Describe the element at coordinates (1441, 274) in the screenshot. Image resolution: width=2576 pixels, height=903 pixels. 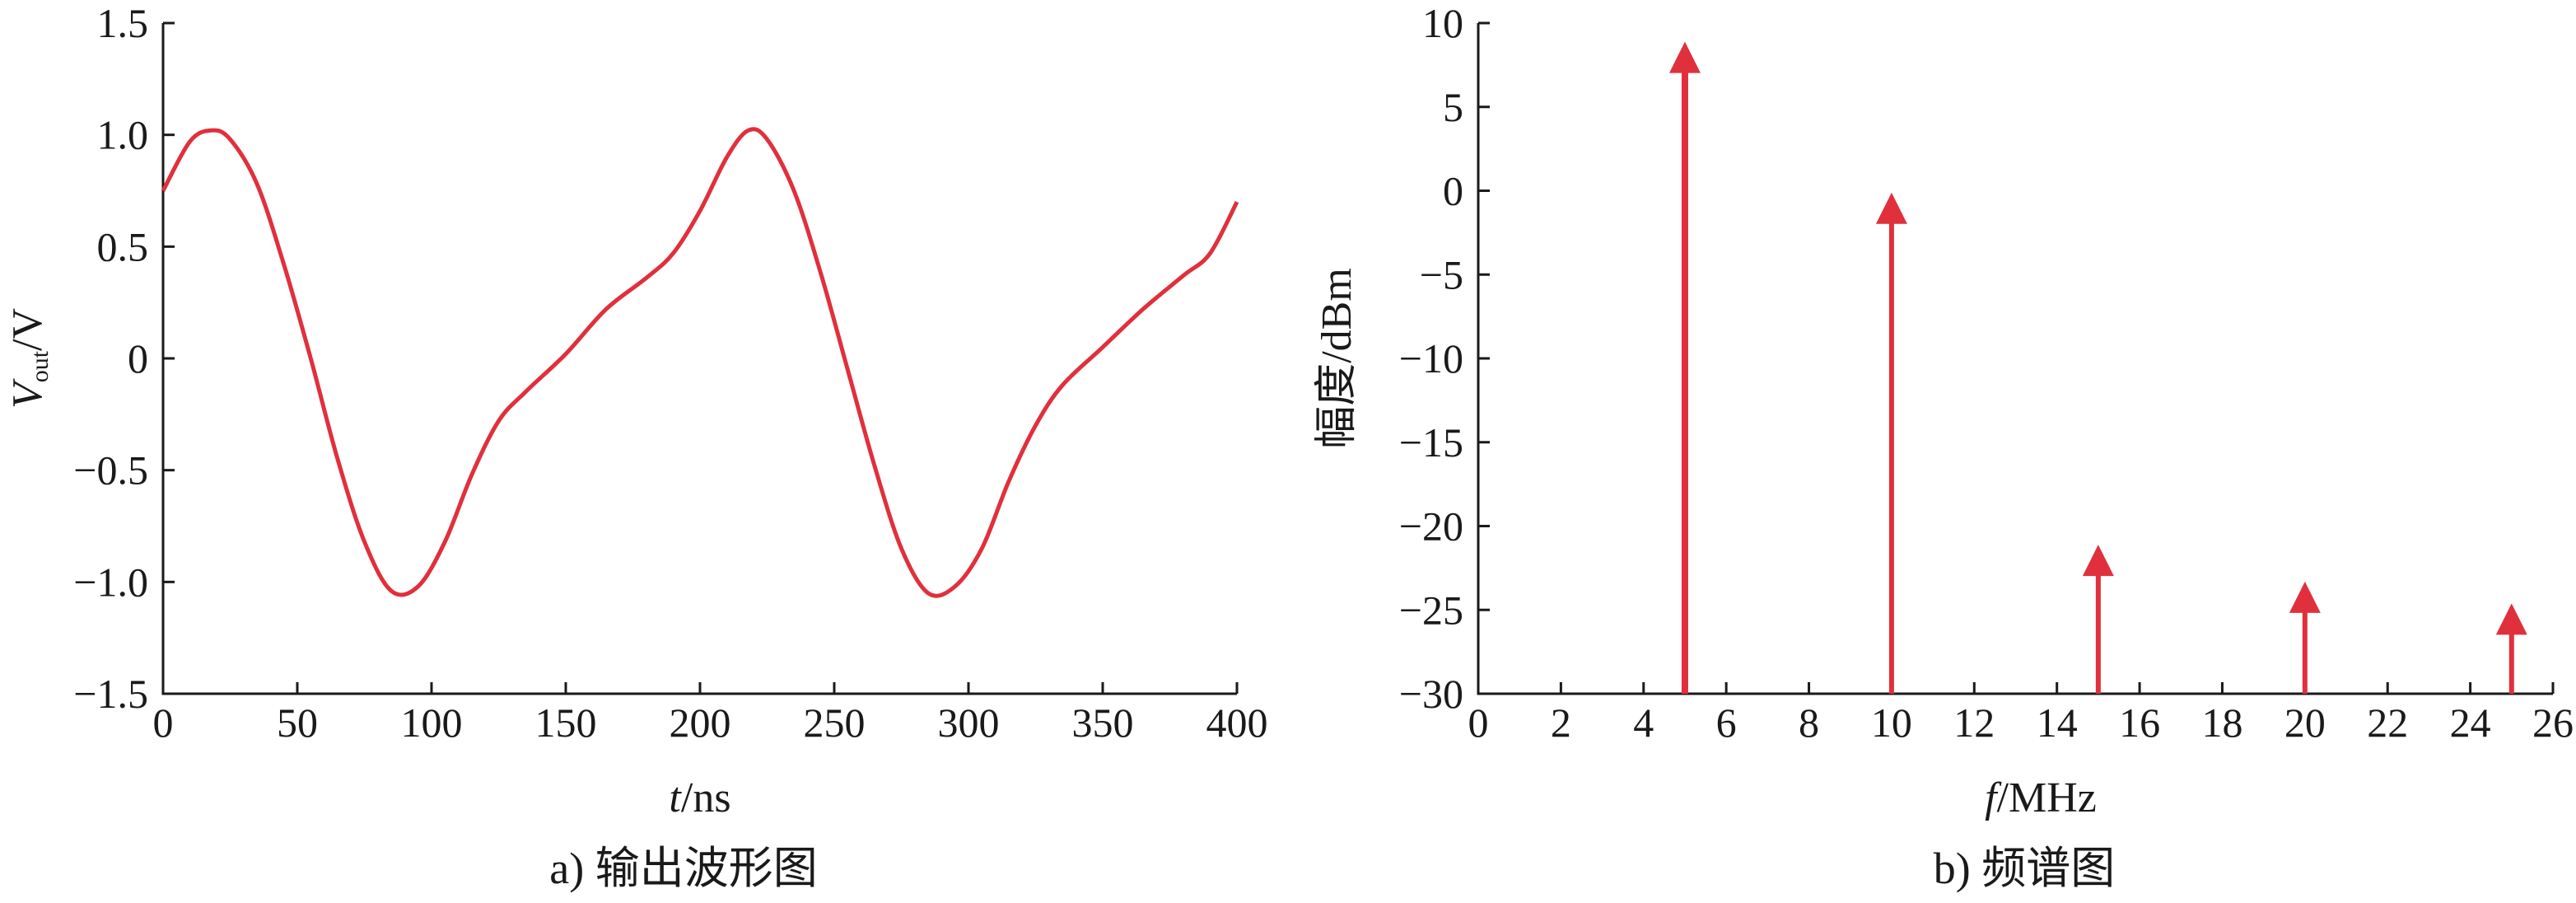
I see `spectrum-y-tick-label: −5` at that location.